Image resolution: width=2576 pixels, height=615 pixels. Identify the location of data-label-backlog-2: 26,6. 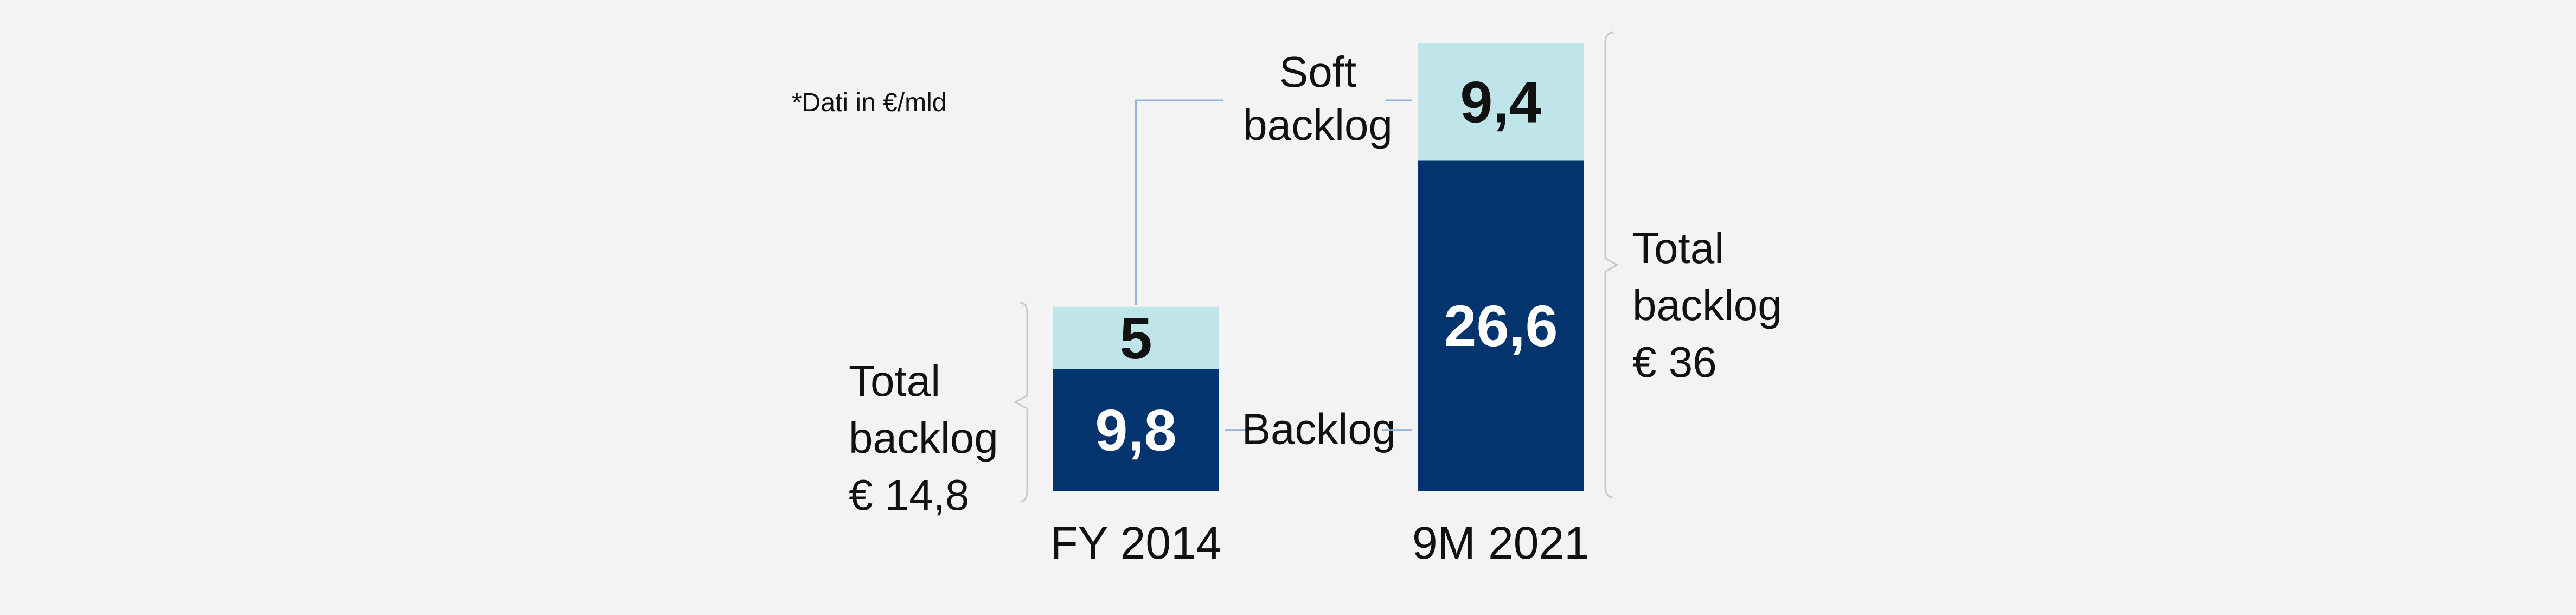
(1501, 325).